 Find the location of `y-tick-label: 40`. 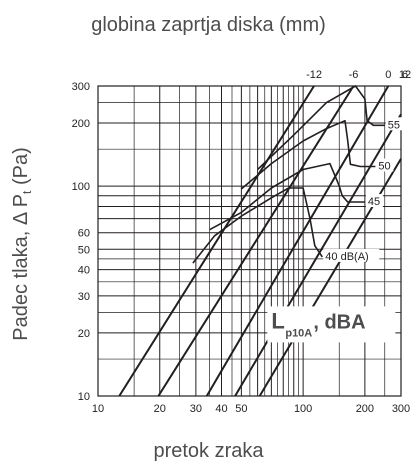

y-tick-label: 40 is located at coordinates (84, 271).